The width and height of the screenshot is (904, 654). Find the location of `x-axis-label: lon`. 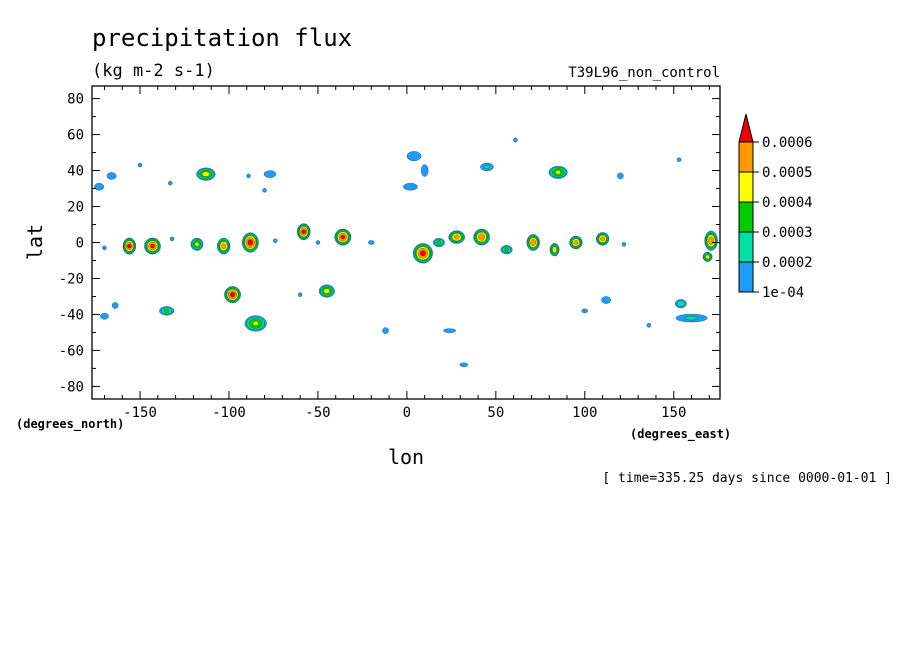

x-axis-label: lon is located at coordinates (406, 457).